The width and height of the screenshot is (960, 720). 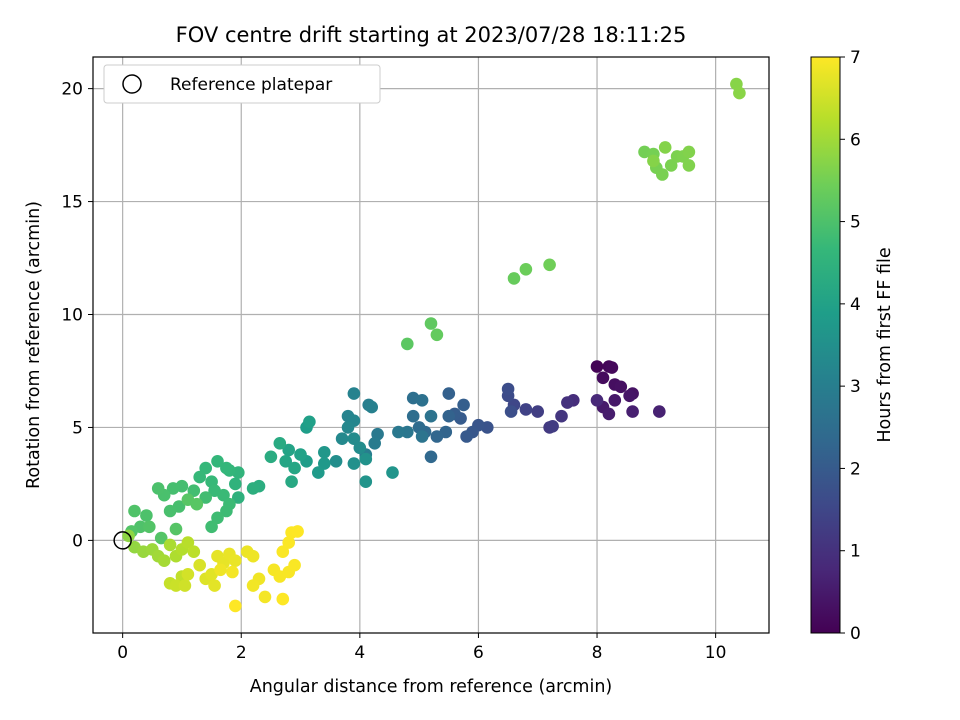 What do you see at coordinates (241, 653) in the screenshot?
I see `x-tick-label: 2` at bounding box center [241, 653].